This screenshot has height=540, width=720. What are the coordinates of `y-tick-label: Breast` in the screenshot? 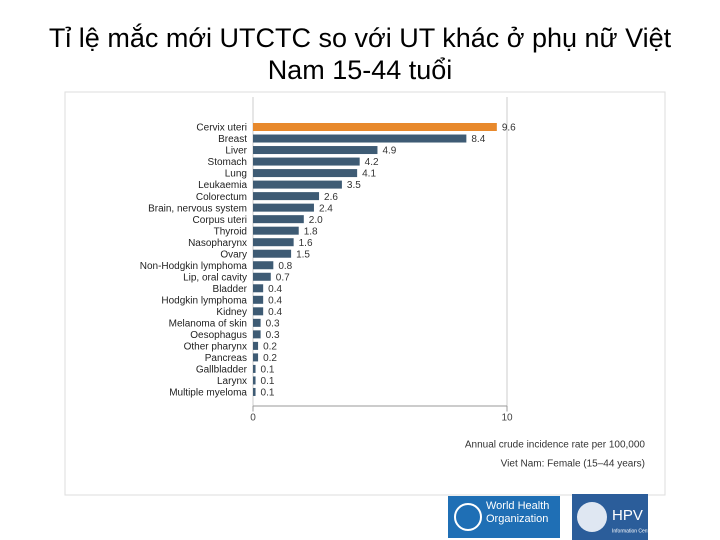 It's located at (232, 139).